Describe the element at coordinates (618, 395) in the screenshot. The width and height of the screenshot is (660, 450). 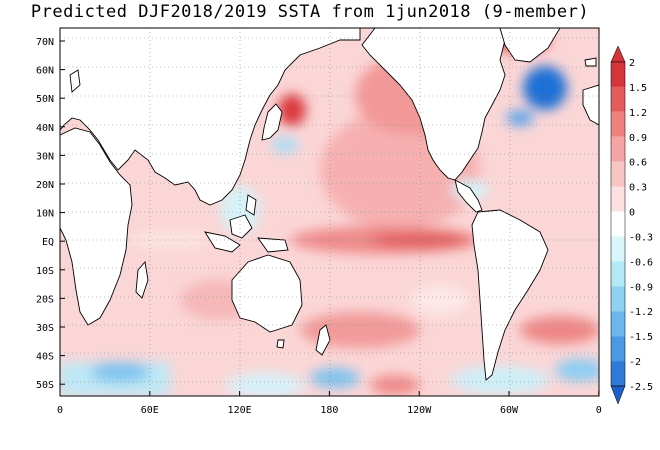
I see `colorbar-extend-min` at that location.